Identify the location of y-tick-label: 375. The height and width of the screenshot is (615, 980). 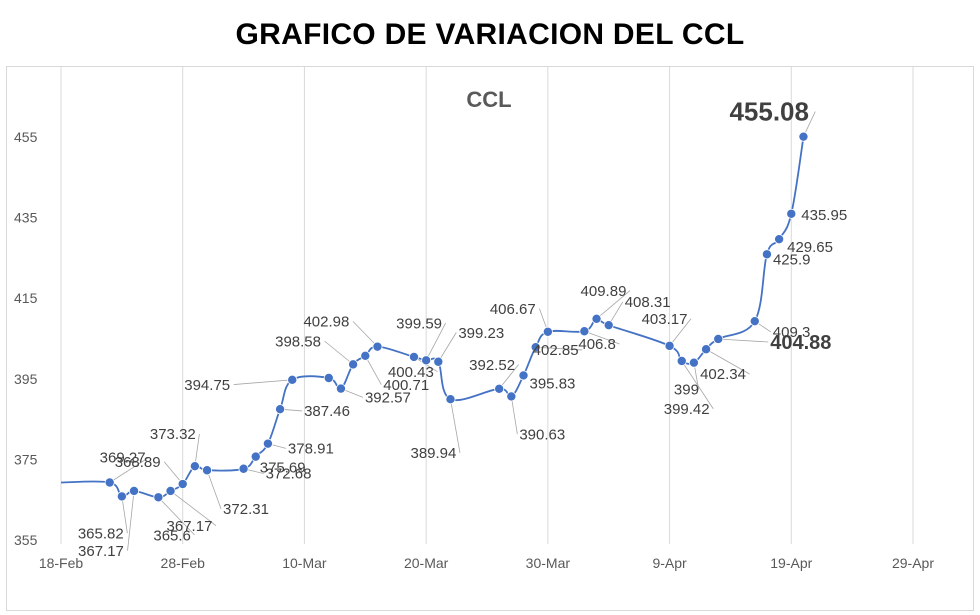
(26, 459).